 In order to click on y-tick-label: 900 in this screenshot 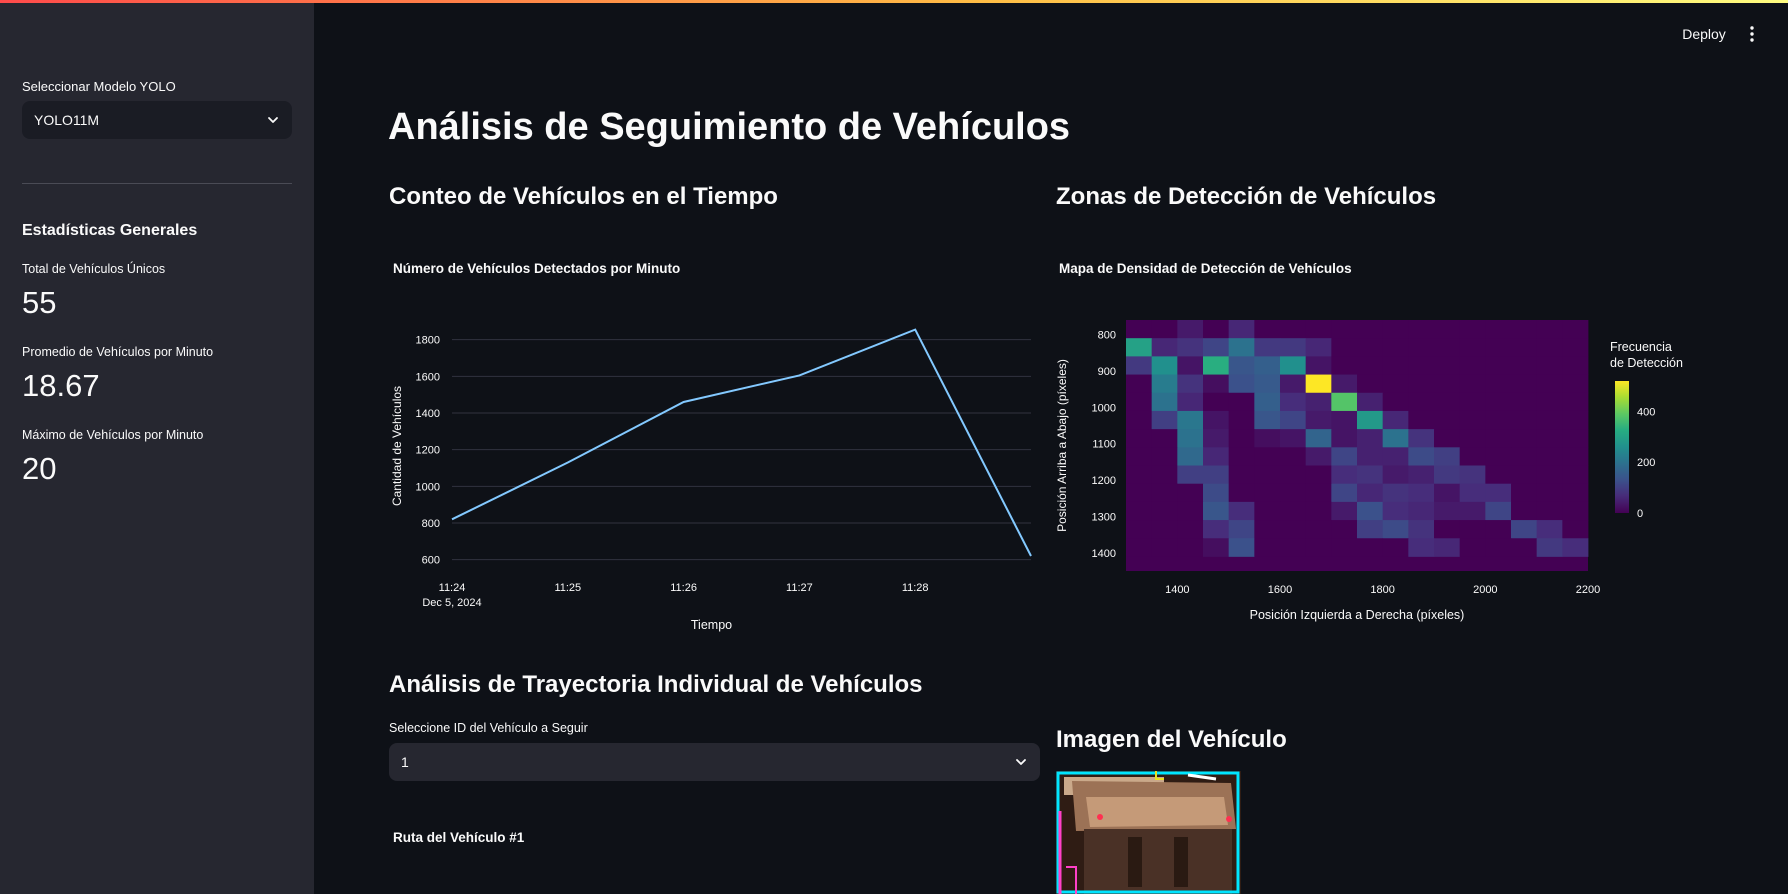, I will do `click(1107, 372)`.